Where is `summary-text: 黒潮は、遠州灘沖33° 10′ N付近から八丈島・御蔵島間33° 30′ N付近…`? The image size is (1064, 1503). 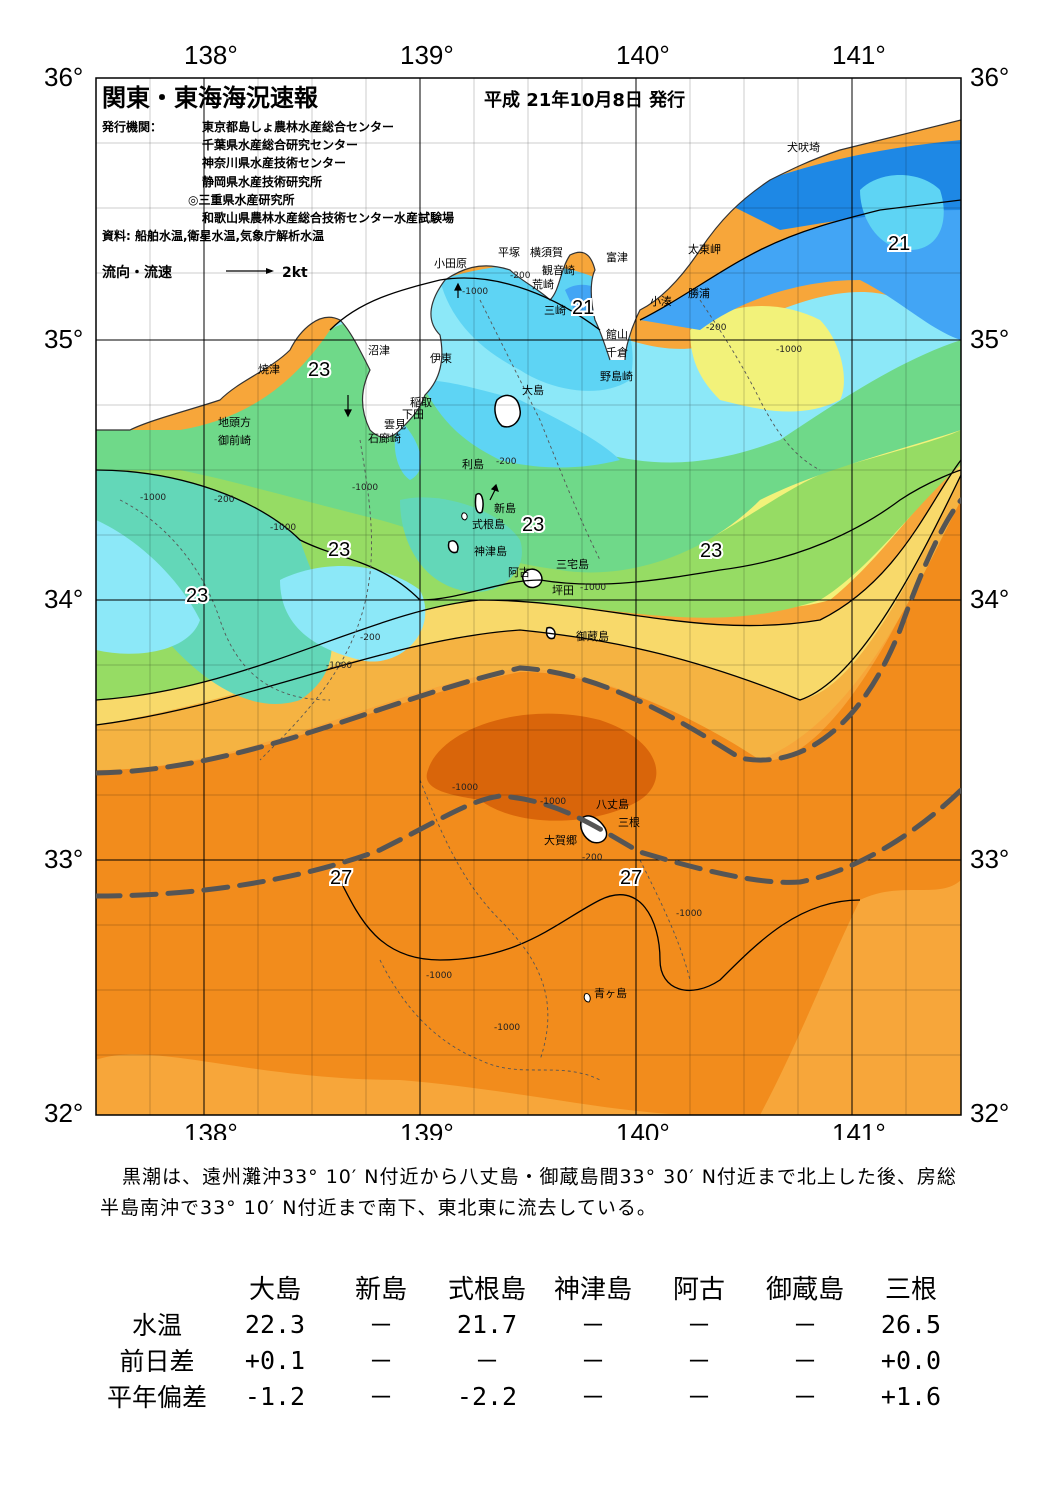 summary-text: 黒潮は、遠州灘沖33° 10′ N付近から八丈島・御蔵島間33° 30′ N付近… is located at coordinates (528, 1192).